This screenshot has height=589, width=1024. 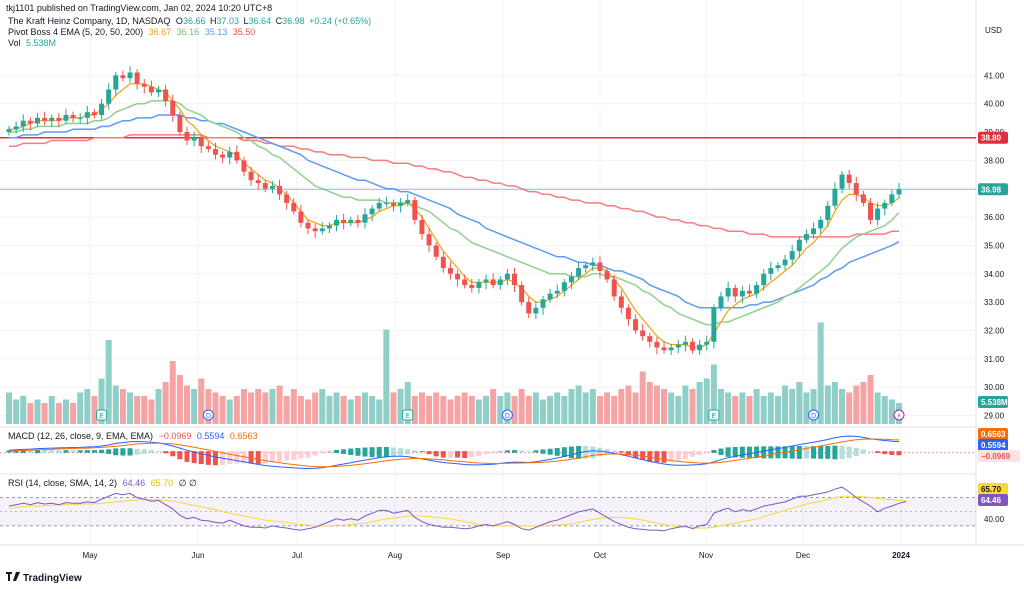 I want to click on macd-pane, so click(x=488, y=452).